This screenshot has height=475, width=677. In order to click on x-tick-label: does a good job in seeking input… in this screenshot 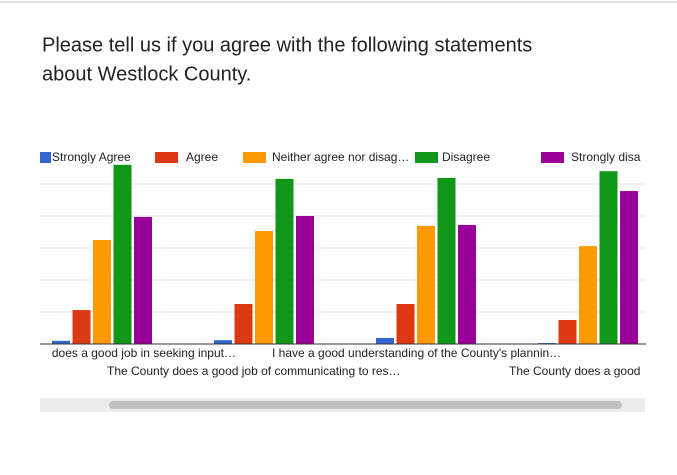, I will do `click(144, 353)`.